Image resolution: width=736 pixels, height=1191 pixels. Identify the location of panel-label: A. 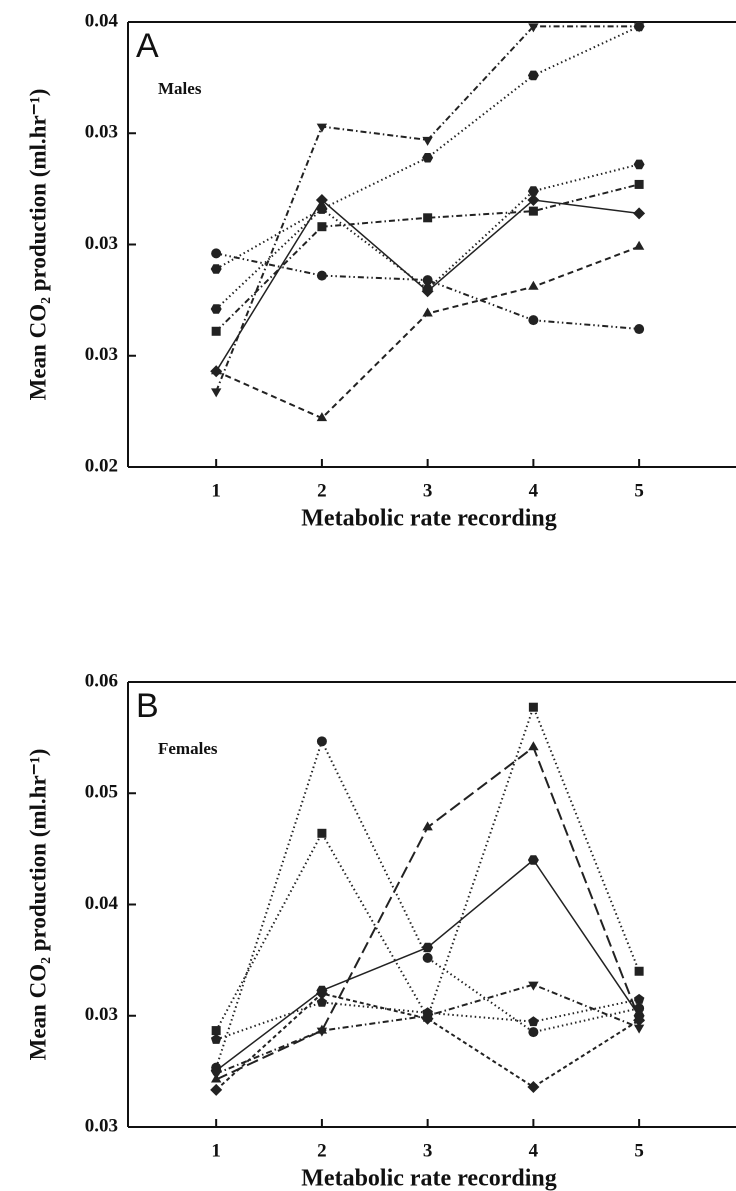
(147, 46).